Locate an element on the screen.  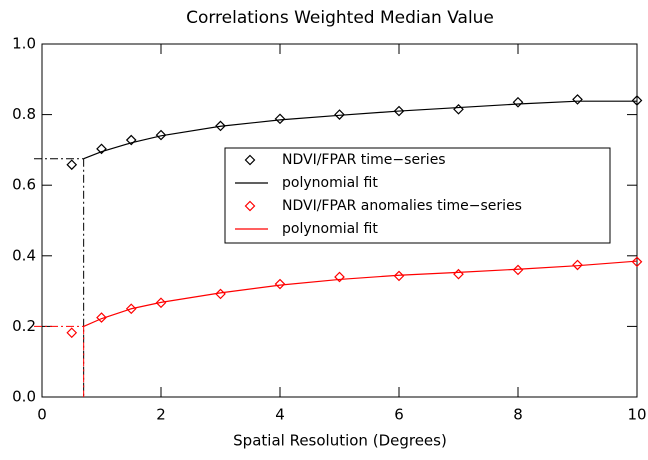
x-tick-label: 2 is located at coordinates (161, 415).